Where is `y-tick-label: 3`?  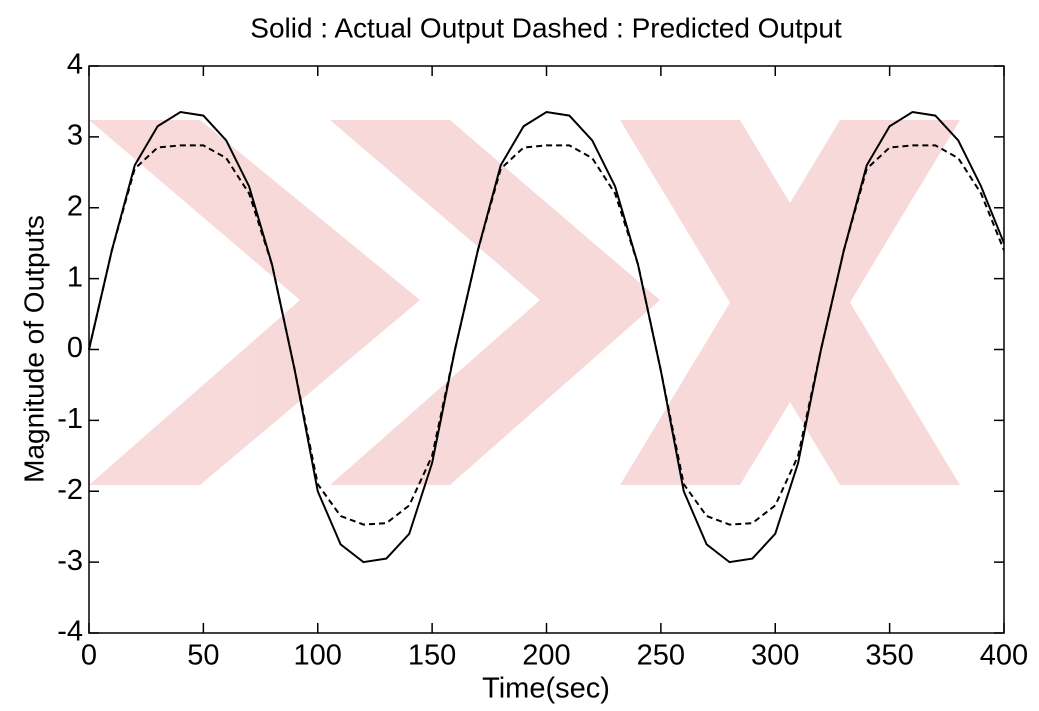 y-tick-label: 3 is located at coordinates (75, 136).